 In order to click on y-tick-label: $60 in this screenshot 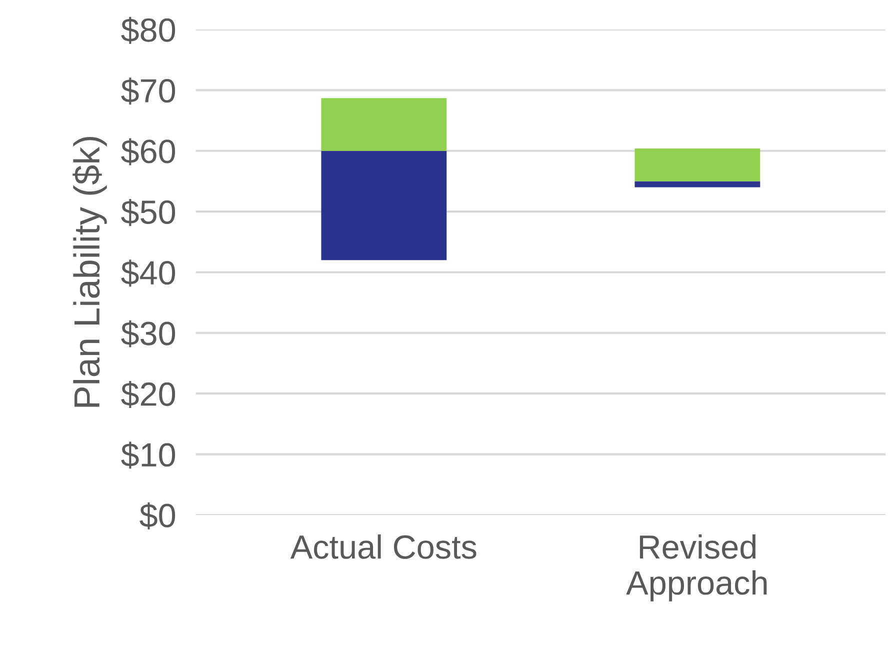, I will do `click(148, 152)`.